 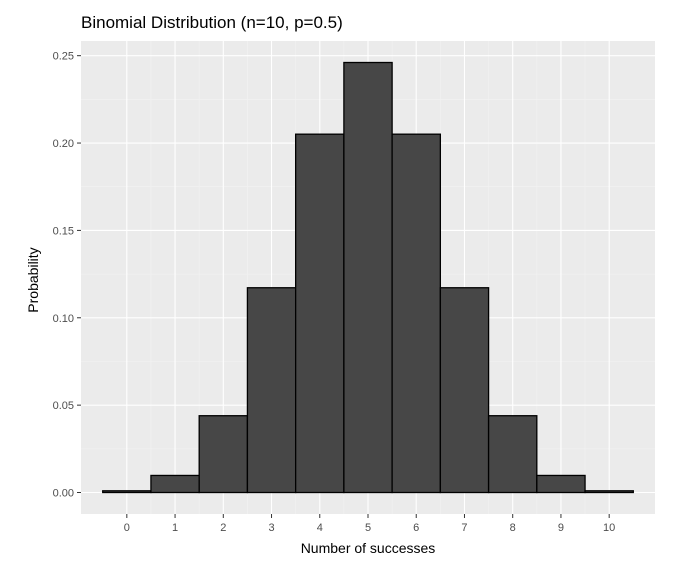 I want to click on x-tick-label: 8, so click(x=513, y=528).